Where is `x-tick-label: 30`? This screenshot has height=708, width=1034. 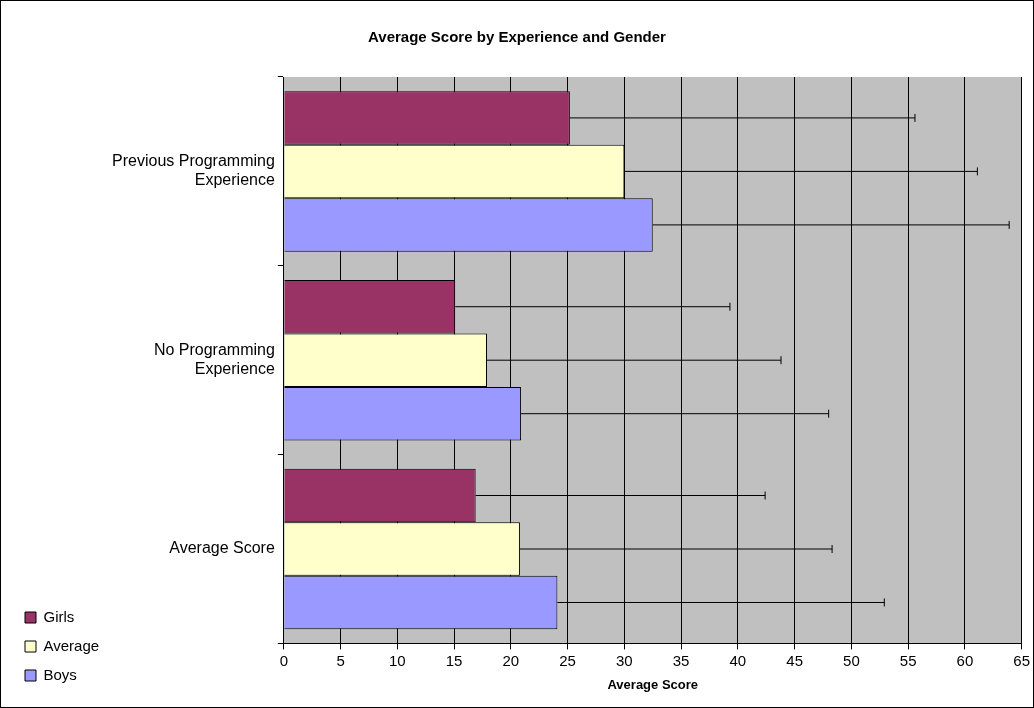 x-tick-label: 30 is located at coordinates (624, 660).